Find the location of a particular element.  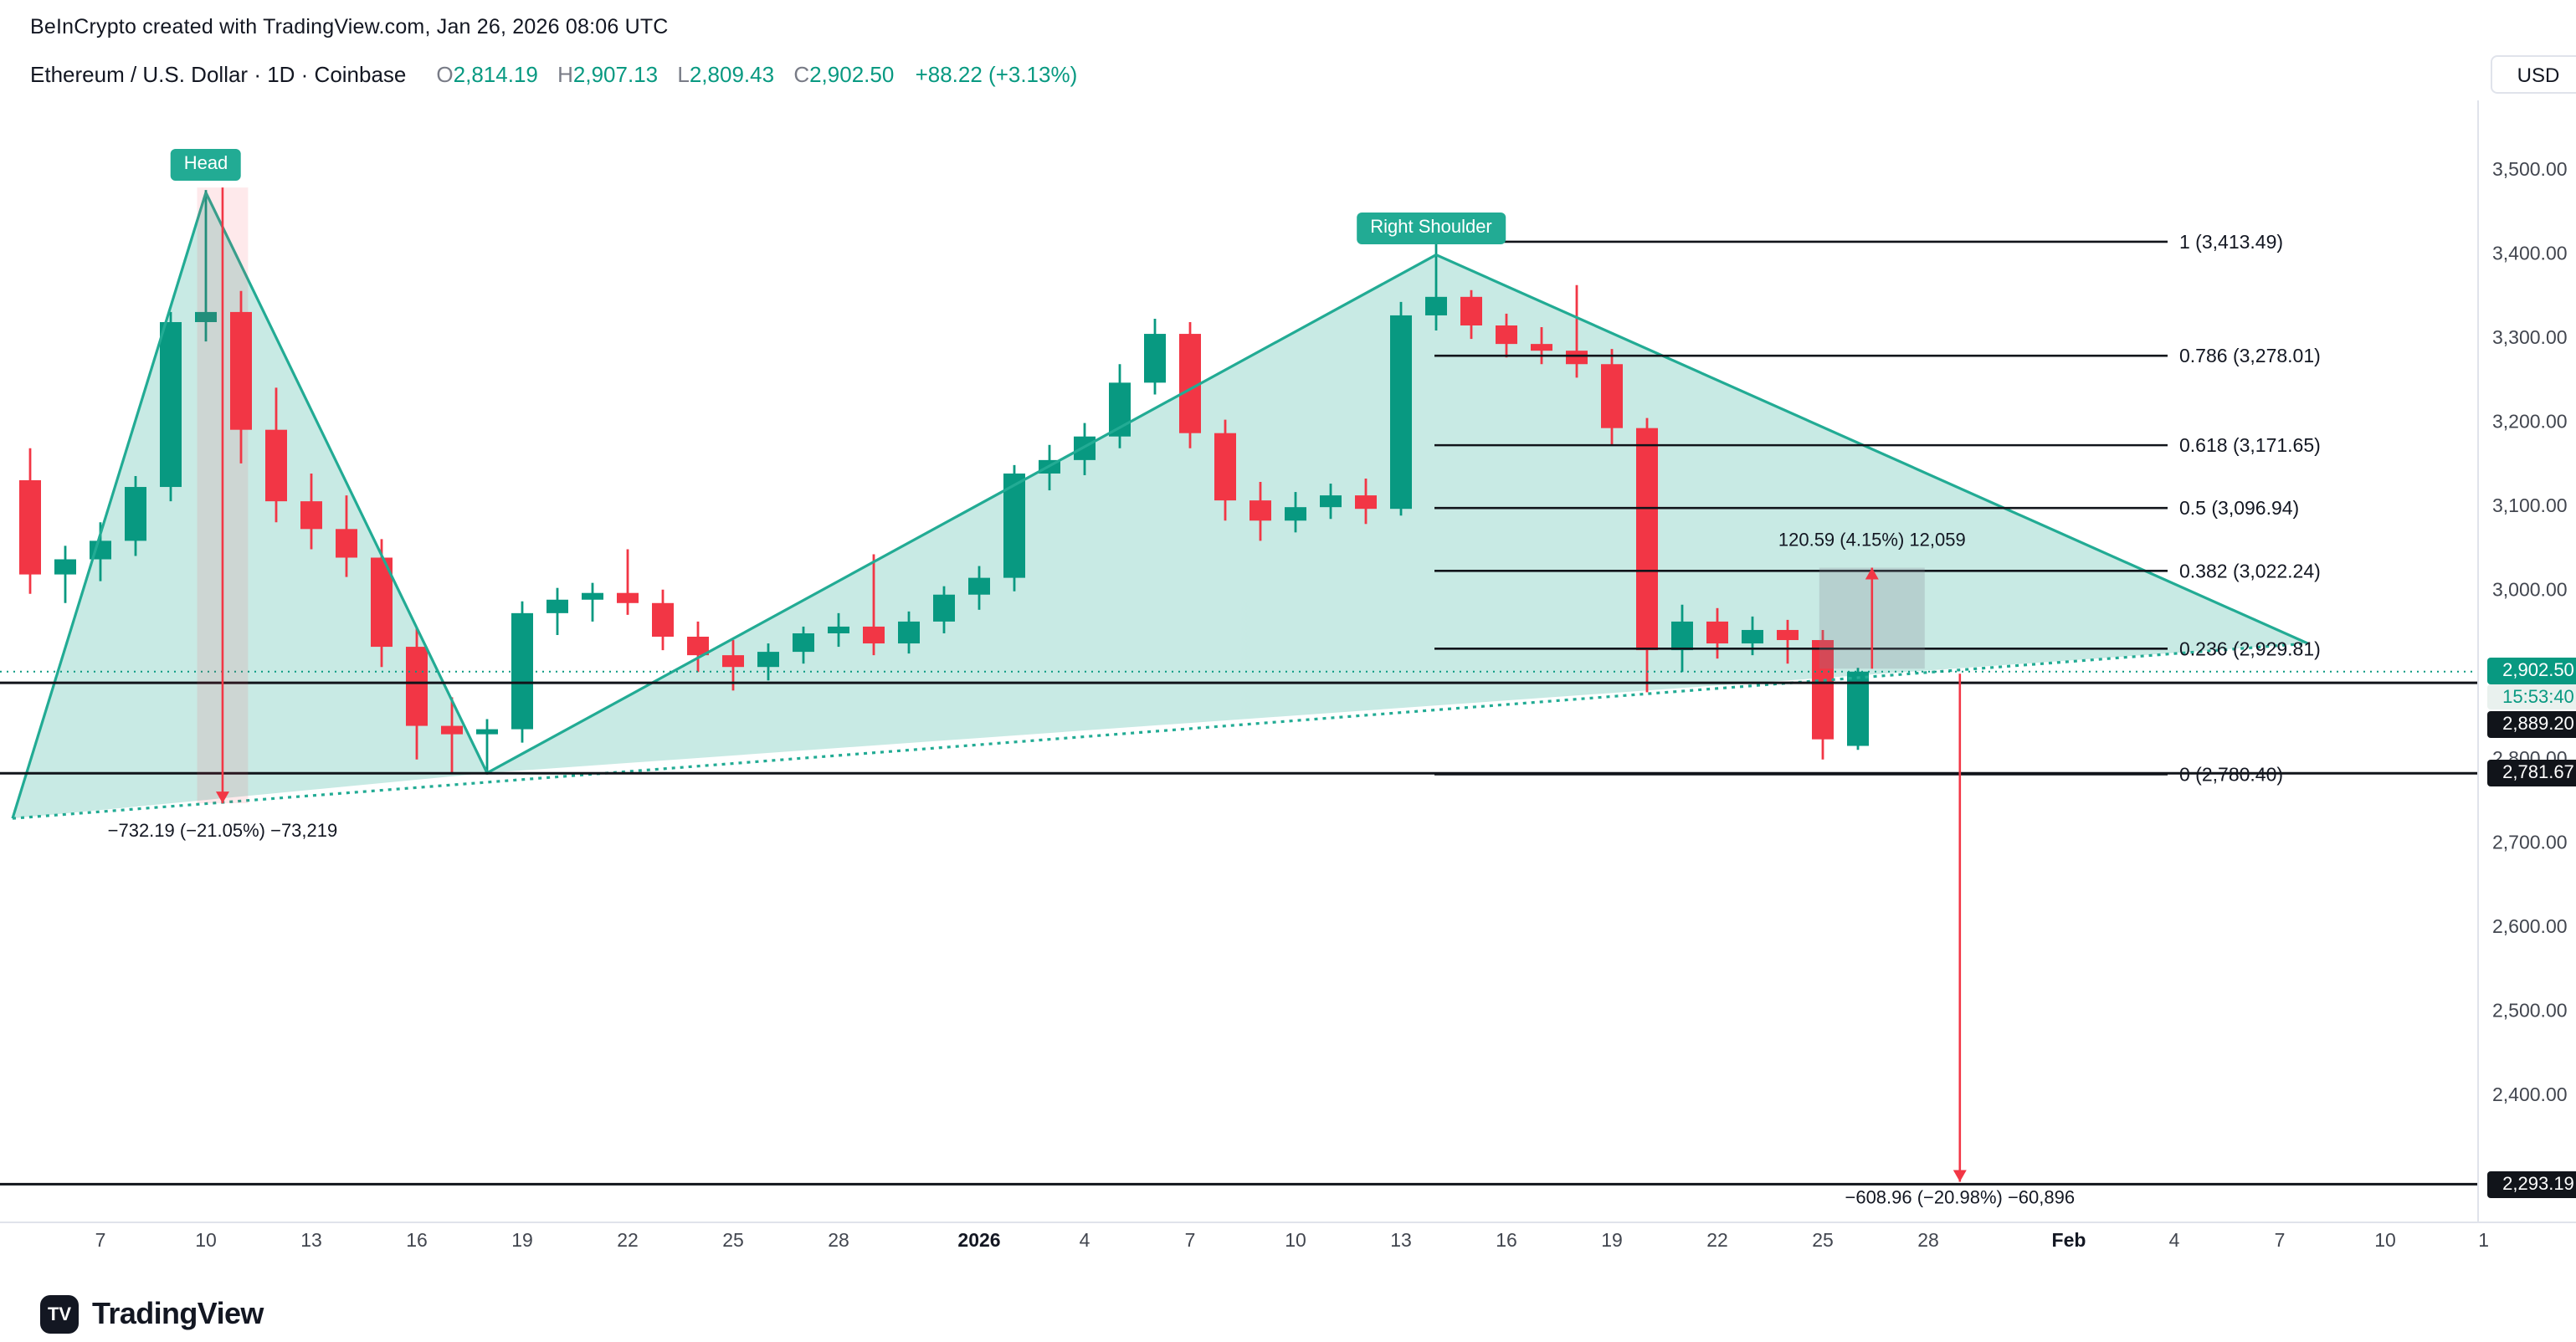

time-tick-label: 22 is located at coordinates (1717, 1240).